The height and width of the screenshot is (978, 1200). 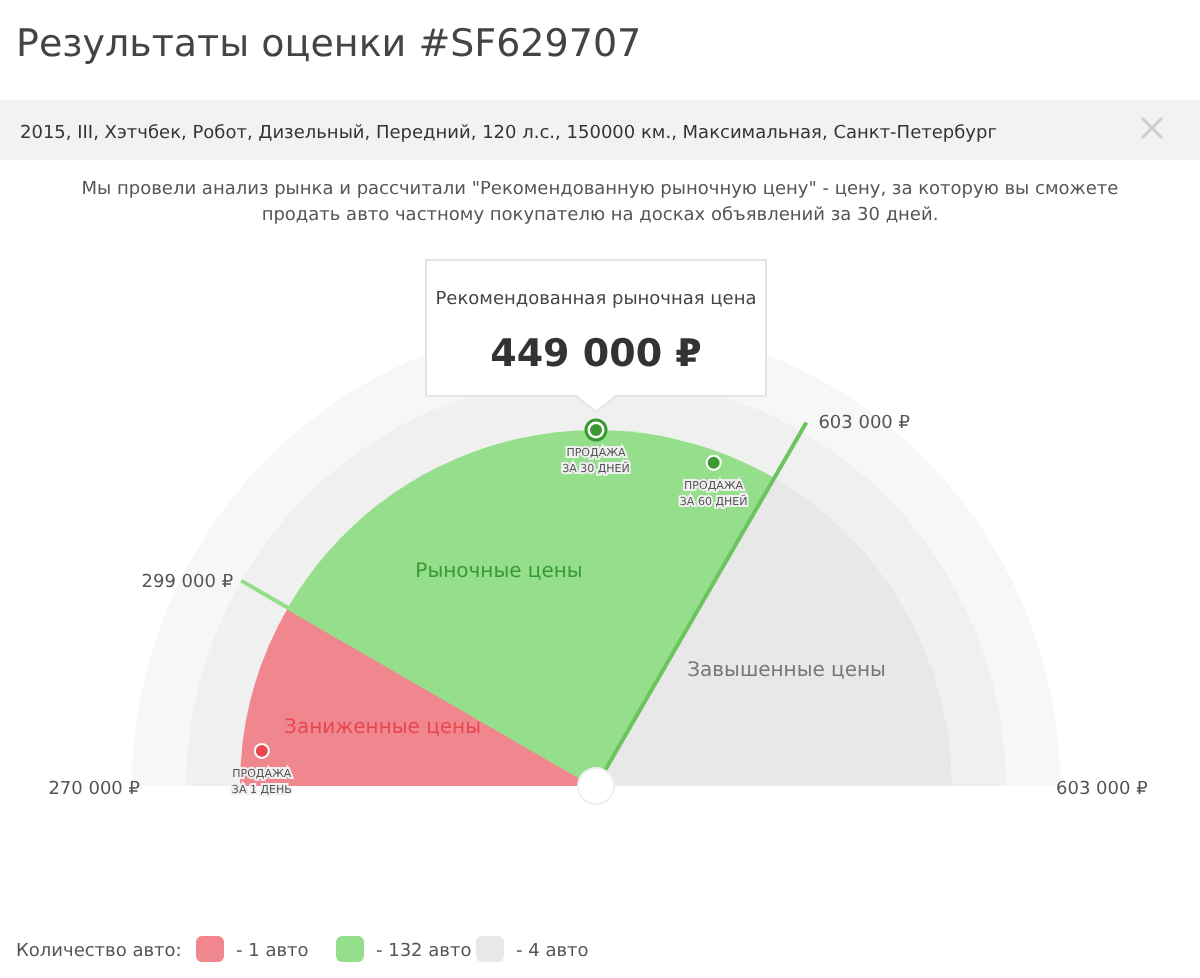 What do you see at coordinates (99, 952) in the screenshot?
I see `text: Количество авто:` at bounding box center [99, 952].